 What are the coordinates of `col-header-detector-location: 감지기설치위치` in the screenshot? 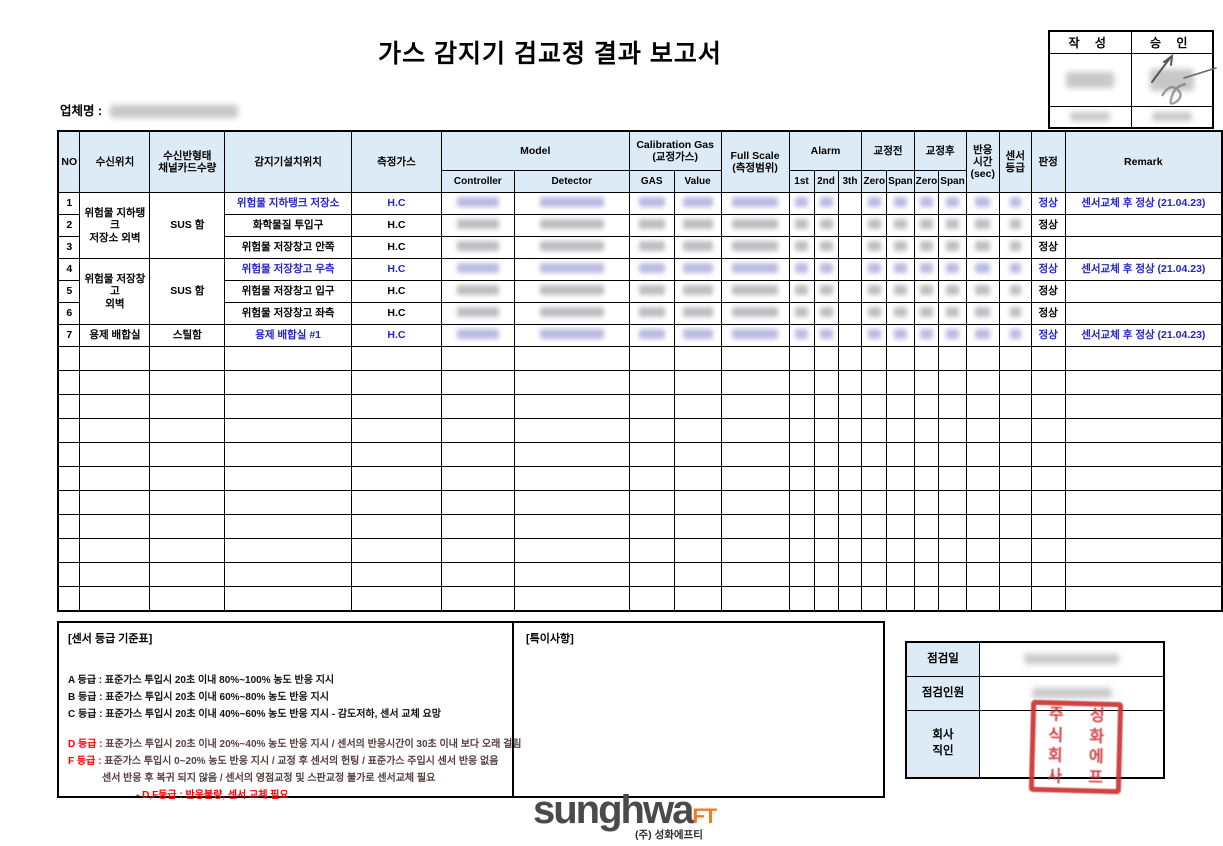 It's located at (288, 161).